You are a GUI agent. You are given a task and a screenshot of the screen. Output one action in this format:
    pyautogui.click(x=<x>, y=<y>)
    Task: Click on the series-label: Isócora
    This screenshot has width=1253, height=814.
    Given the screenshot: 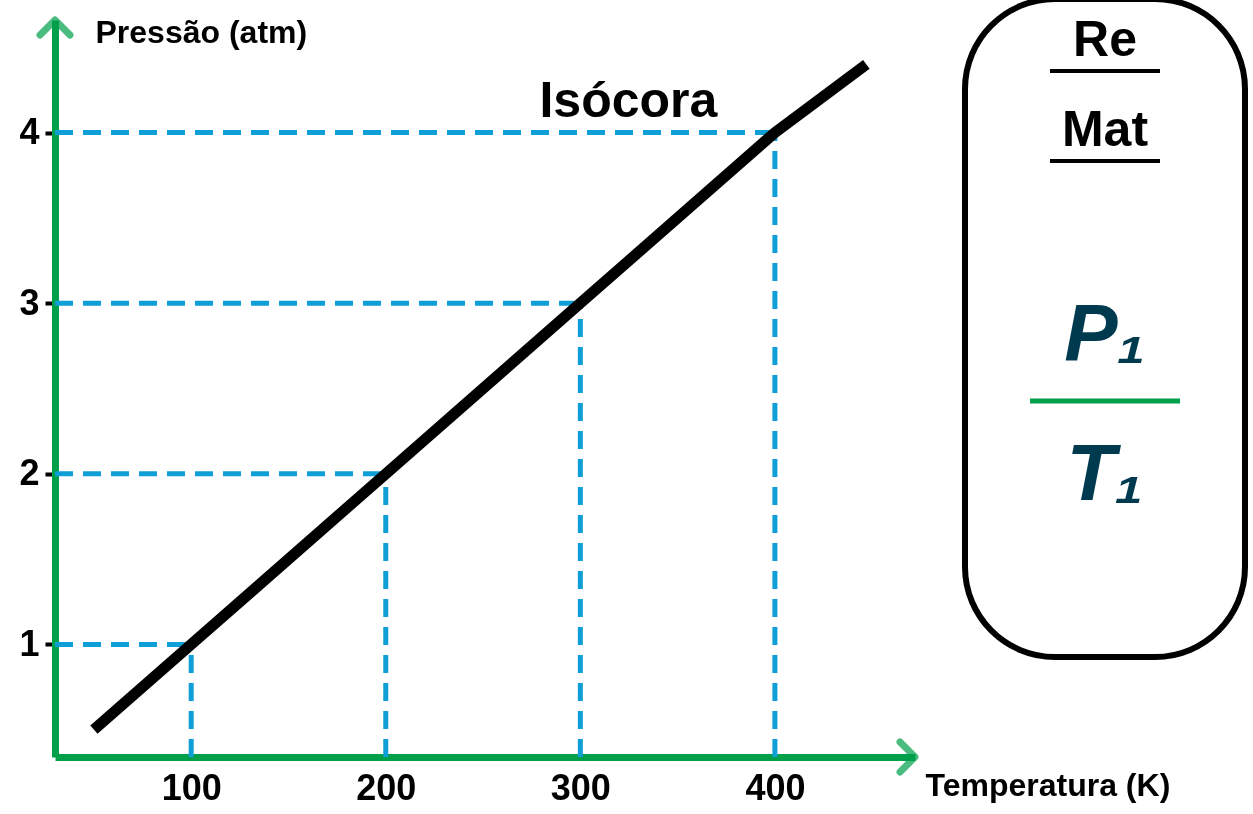 What is the action you would take?
    pyautogui.click(x=629, y=100)
    